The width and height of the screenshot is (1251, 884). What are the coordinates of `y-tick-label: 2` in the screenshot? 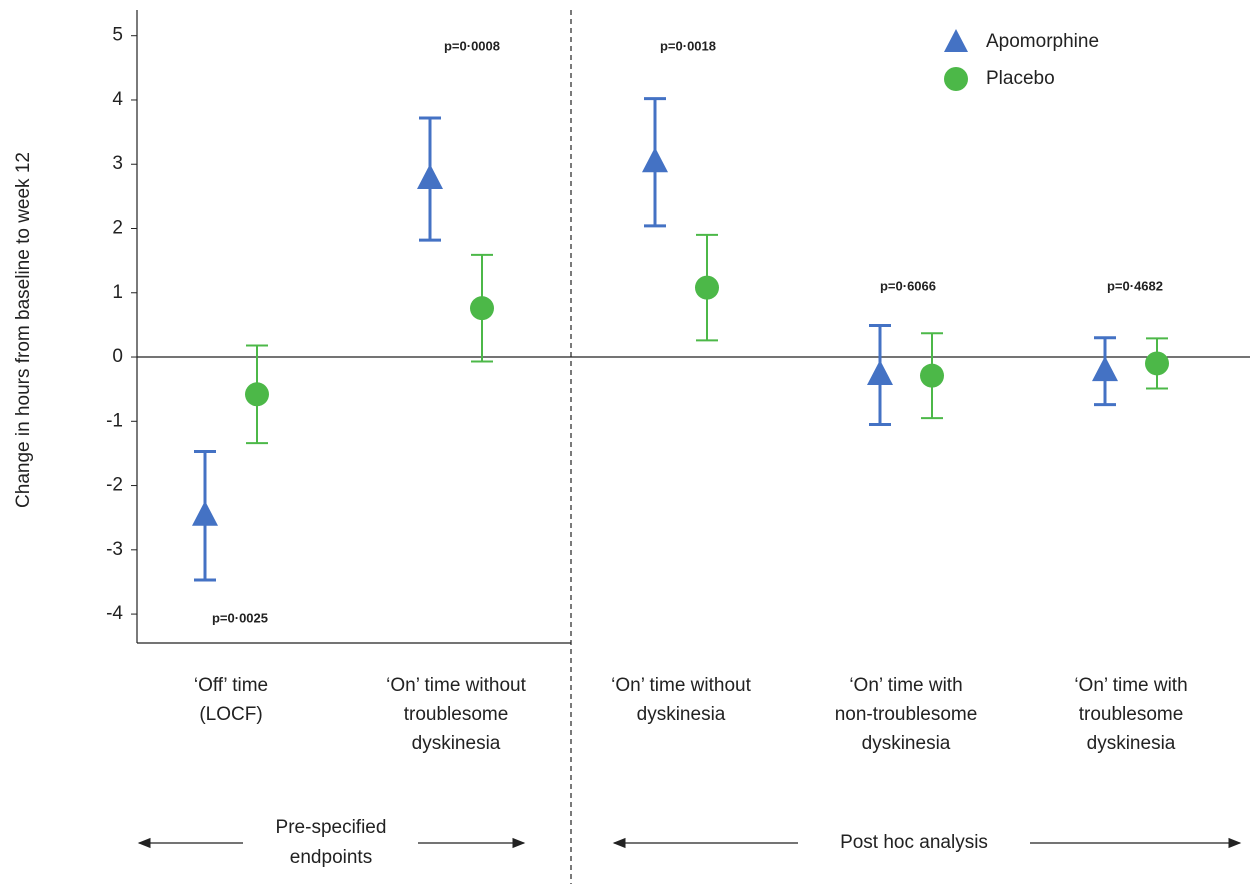 It's located at (117, 228).